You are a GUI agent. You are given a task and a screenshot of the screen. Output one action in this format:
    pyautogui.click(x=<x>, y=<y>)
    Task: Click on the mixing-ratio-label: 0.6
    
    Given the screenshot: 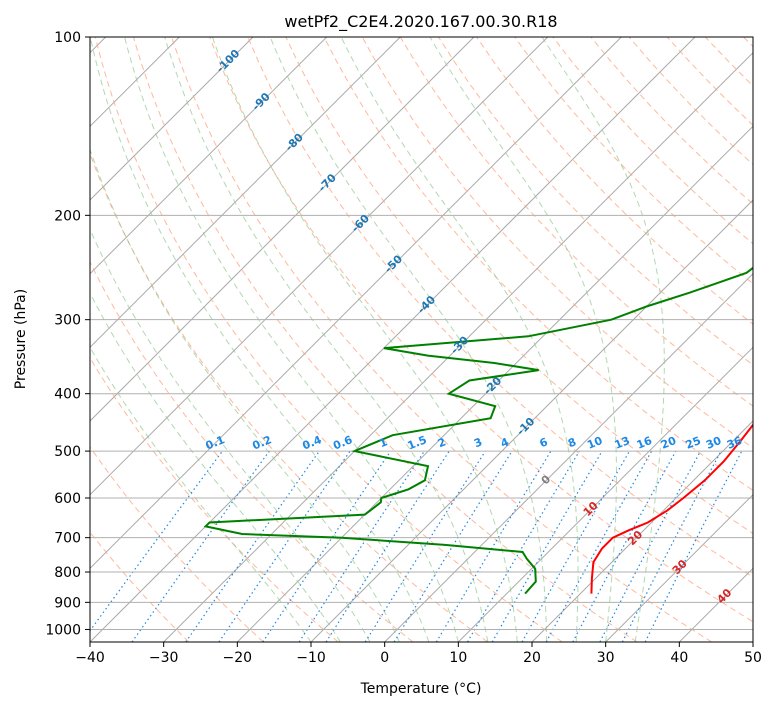 What is the action you would take?
    pyautogui.click(x=342, y=442)
    